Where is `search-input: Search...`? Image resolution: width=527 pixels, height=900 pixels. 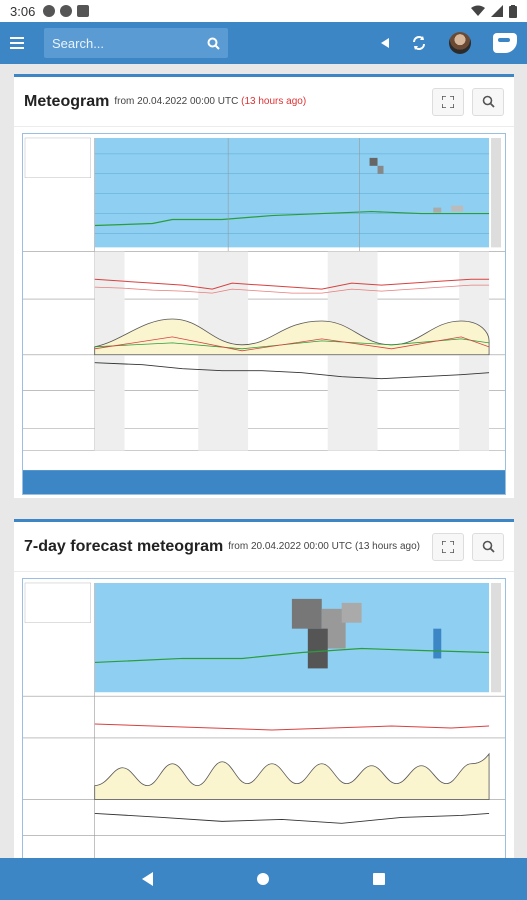 search-input: Search... is located at coordinates (136, 43).